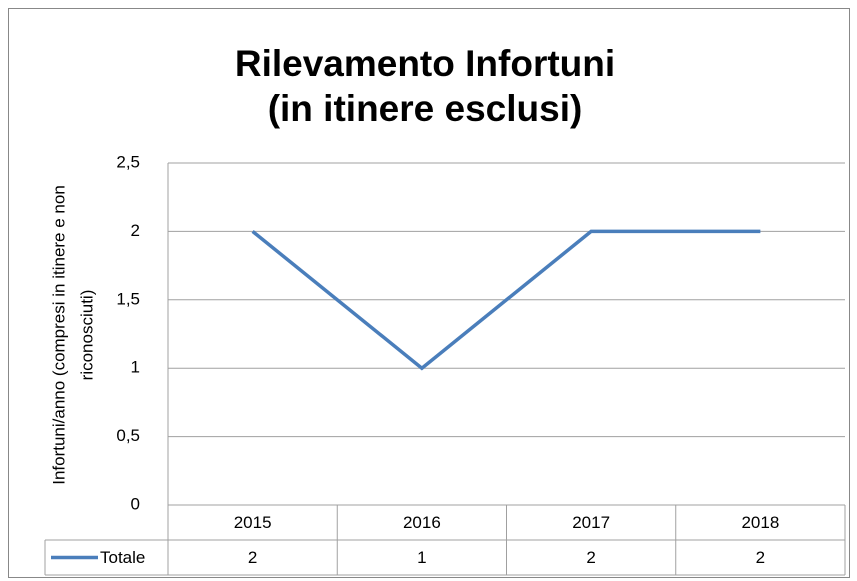  I want to click on chart-title: Rilevamento Infortuni, so click(425, 63).